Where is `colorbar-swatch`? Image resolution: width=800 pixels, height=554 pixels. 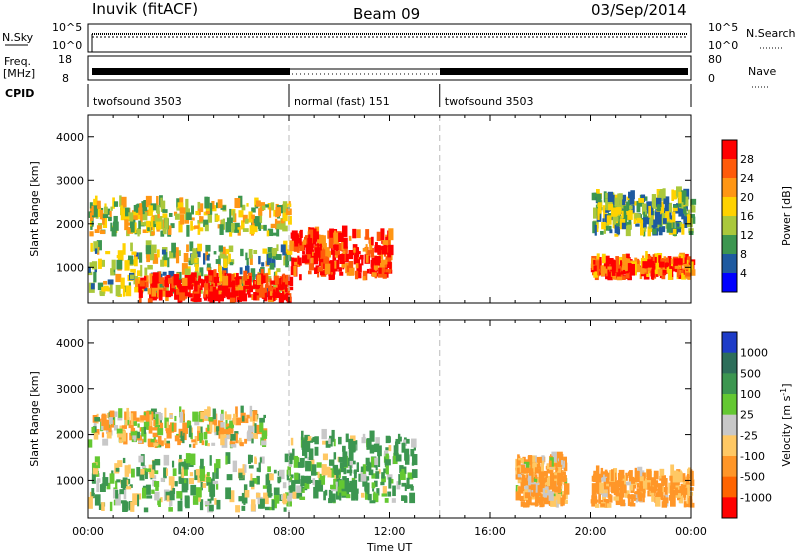
colorbar-swatch is located at coordinates (729, 405).